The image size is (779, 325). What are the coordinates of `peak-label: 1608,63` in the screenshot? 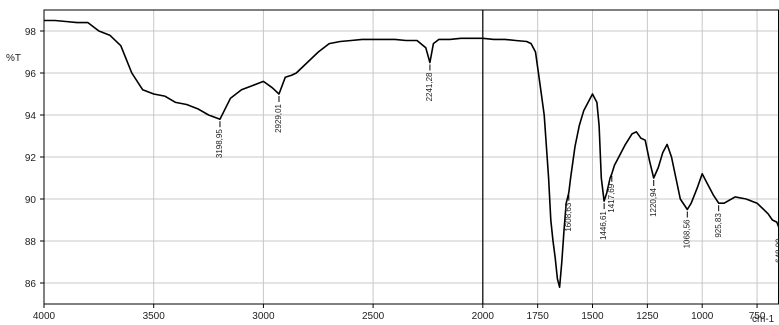 It's located at (568, 213).